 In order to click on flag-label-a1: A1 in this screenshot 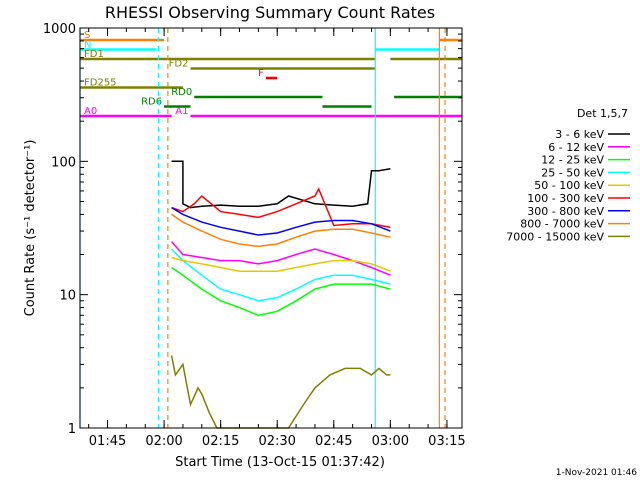, I will do `click(181, 111)`.